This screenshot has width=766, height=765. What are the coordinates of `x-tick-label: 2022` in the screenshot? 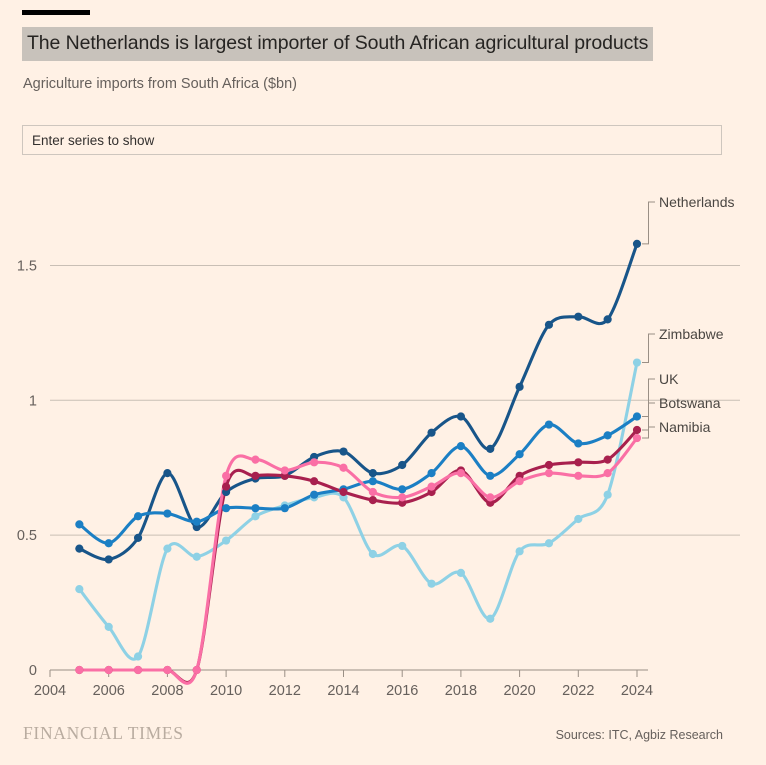 It's located at (578, 689).